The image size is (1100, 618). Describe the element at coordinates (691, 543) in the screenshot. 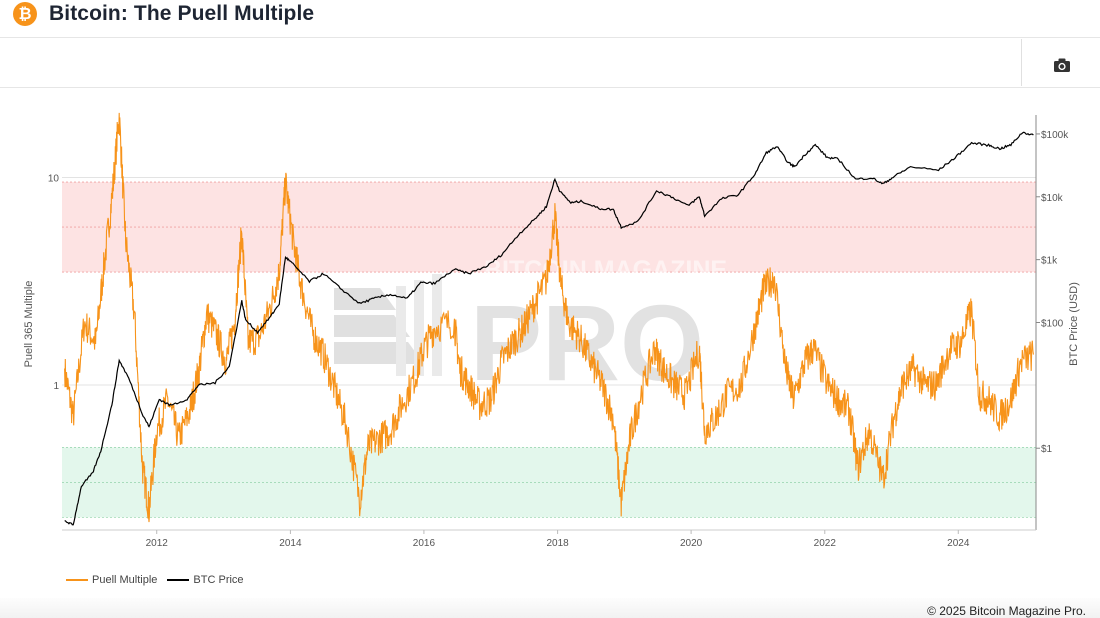

I see `x-tick-label: 2020` at that location.